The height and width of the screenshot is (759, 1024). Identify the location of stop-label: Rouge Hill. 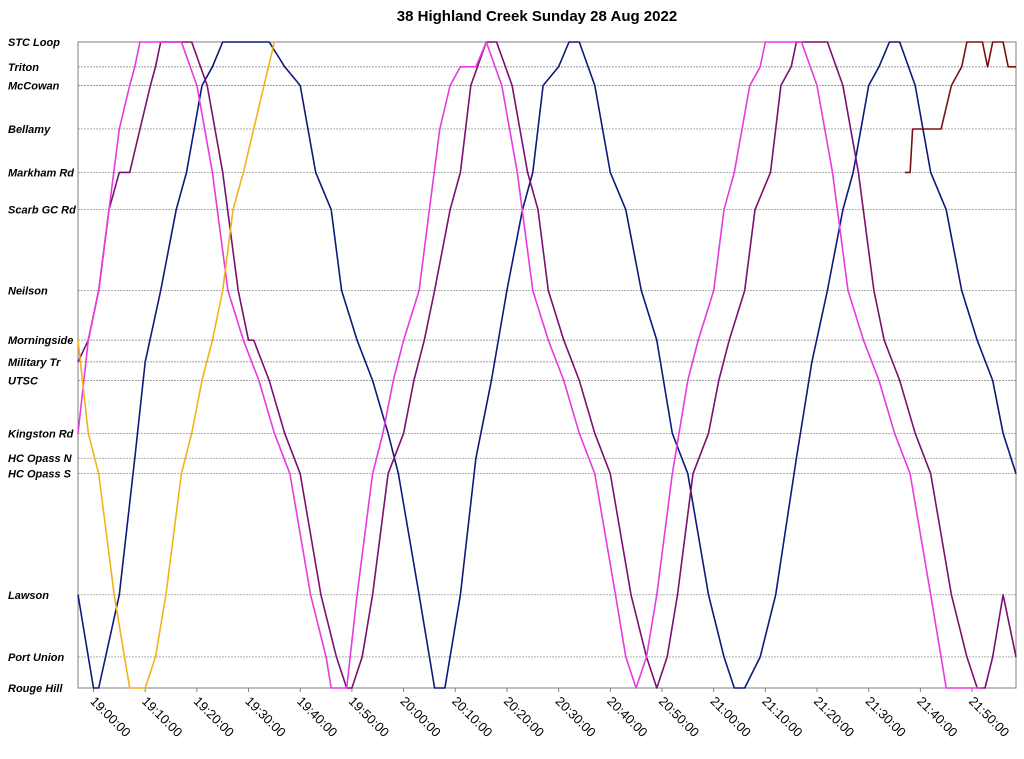
(35, 689).